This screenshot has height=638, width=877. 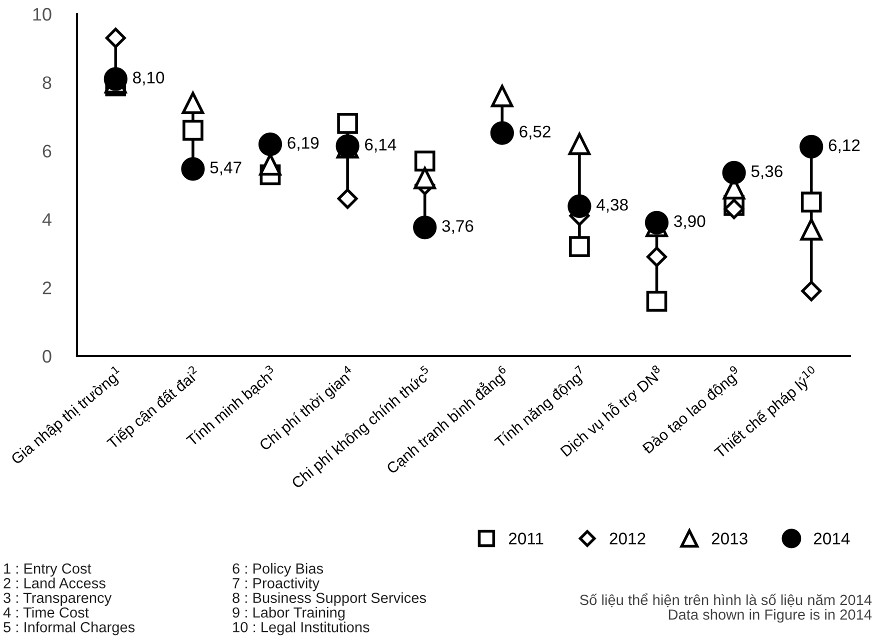 I want to click on y-tick-label: 0, so click(x=47, y=356).